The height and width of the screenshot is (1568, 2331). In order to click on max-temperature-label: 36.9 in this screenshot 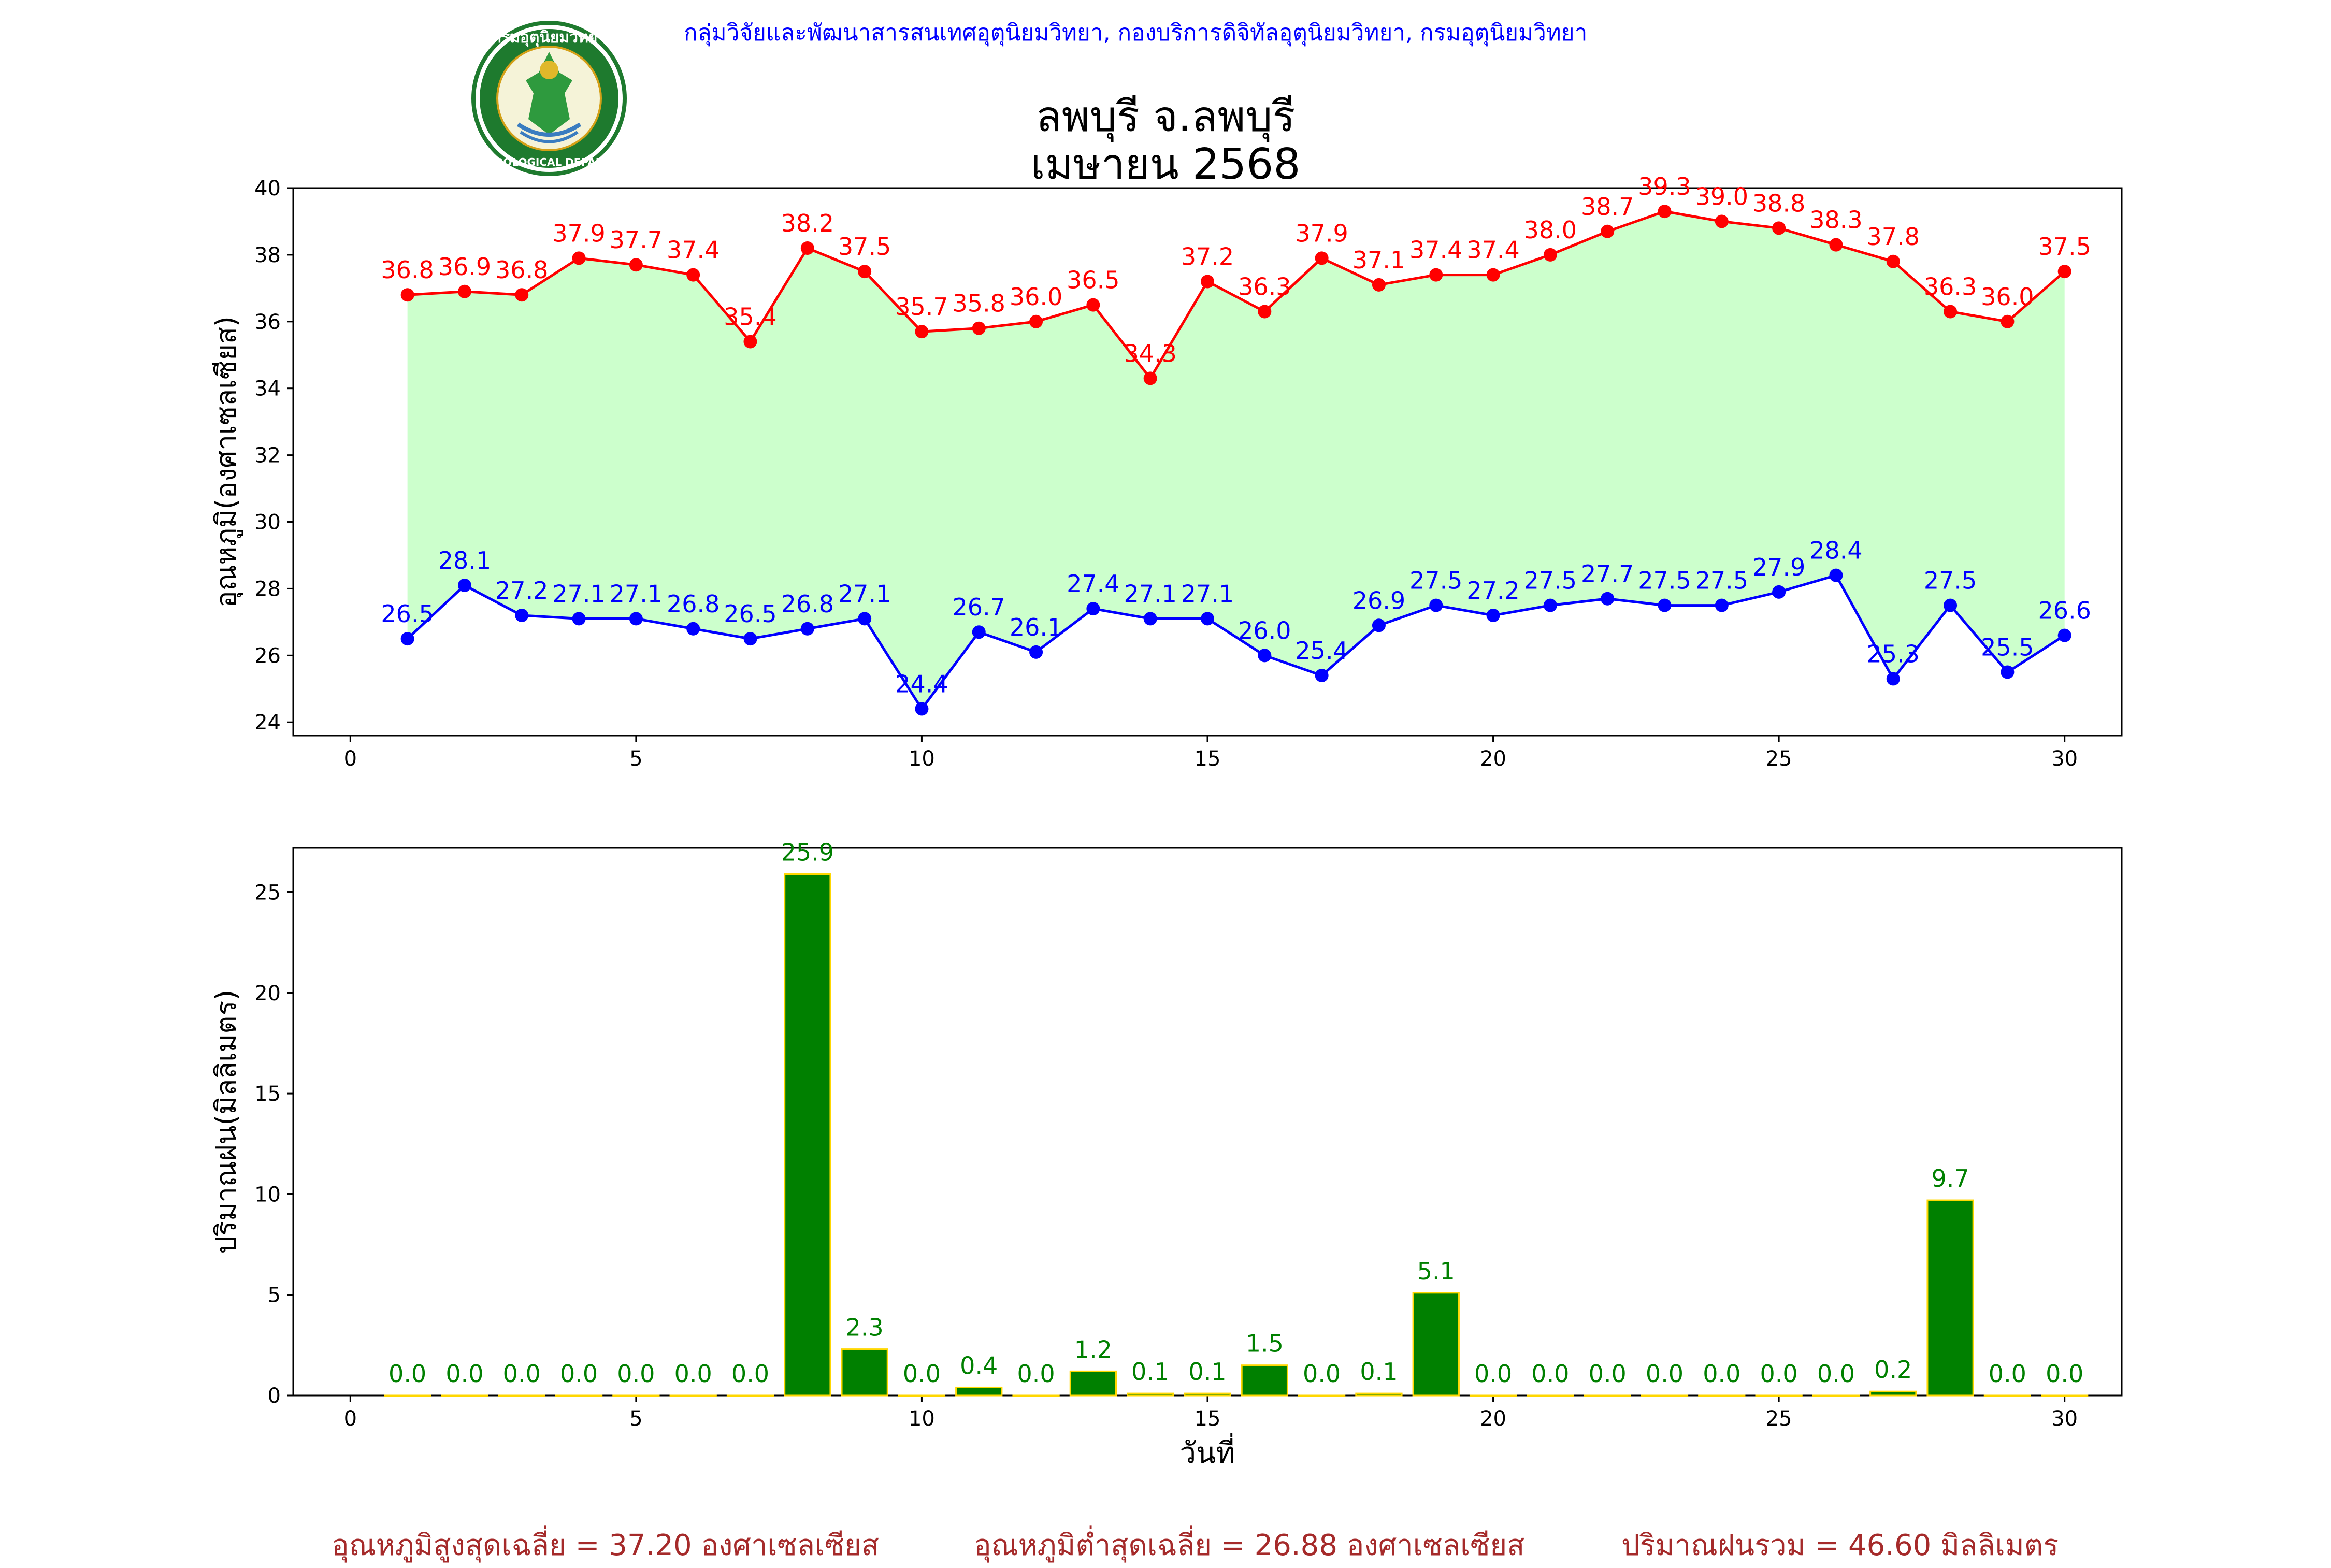, I will do `click(464, 267)`.